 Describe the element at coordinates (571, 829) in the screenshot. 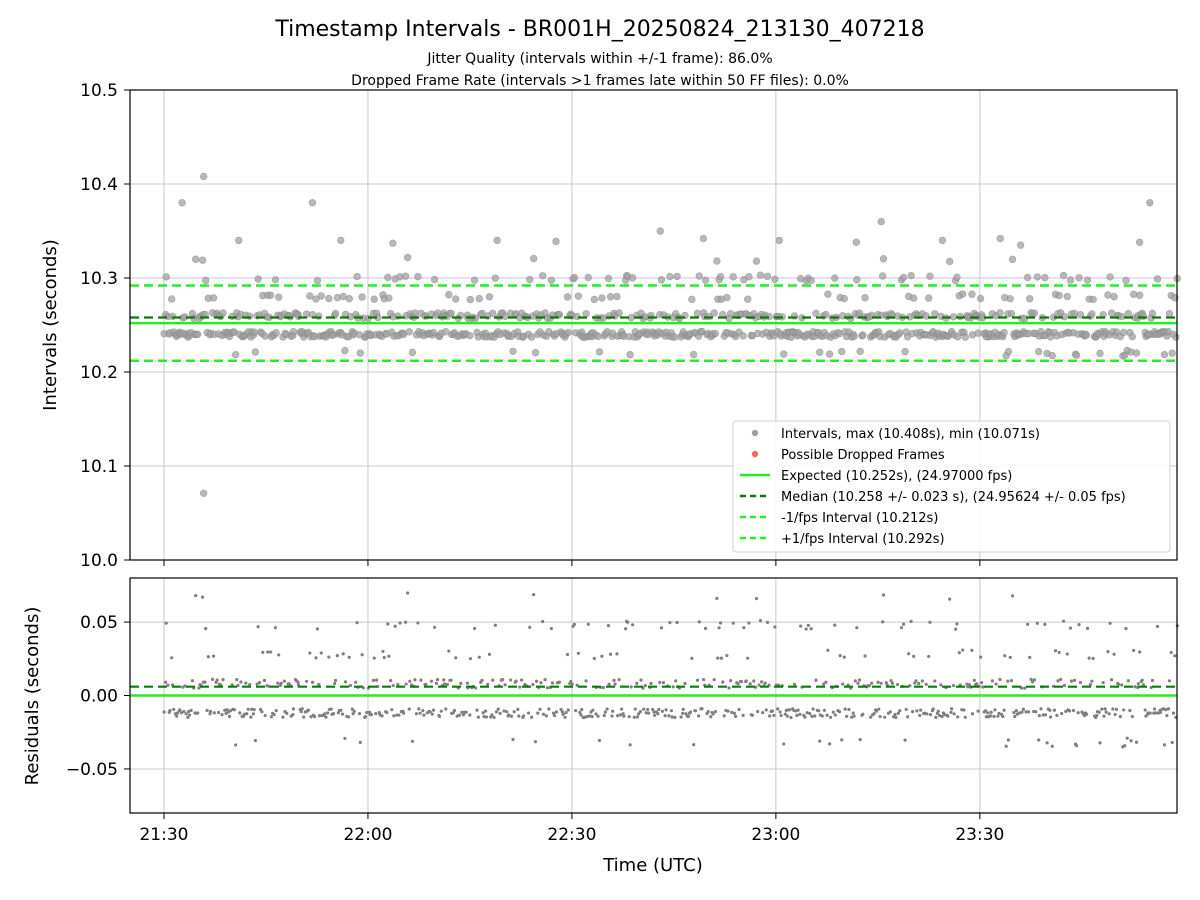

I see `residuals-x-ticks: 21:30 22:00 22:30 23:00 23:30` at that location.